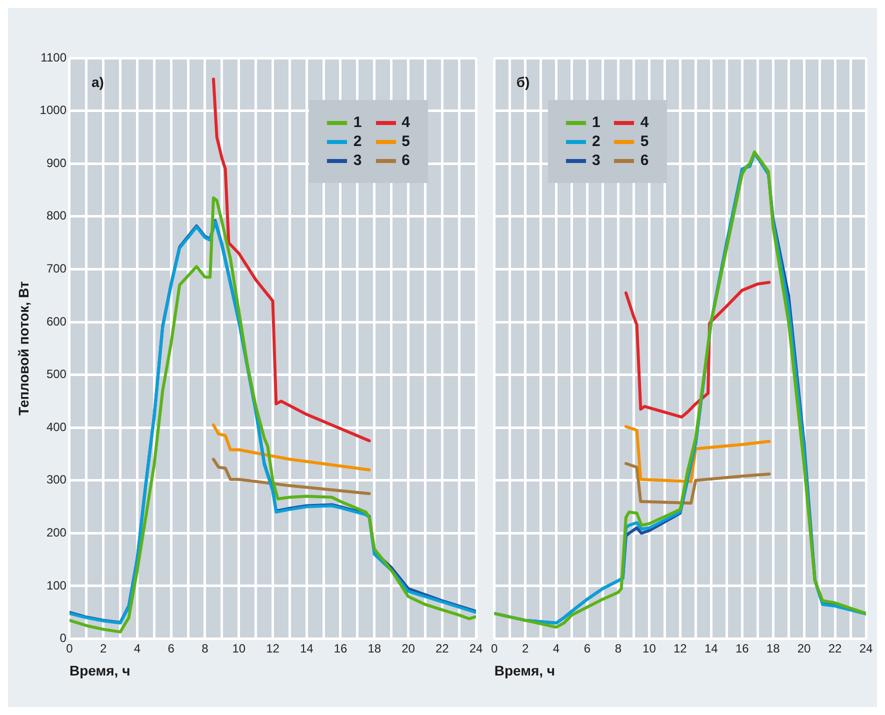  I want to click on y-tick-label: 0, so click(63, 638).